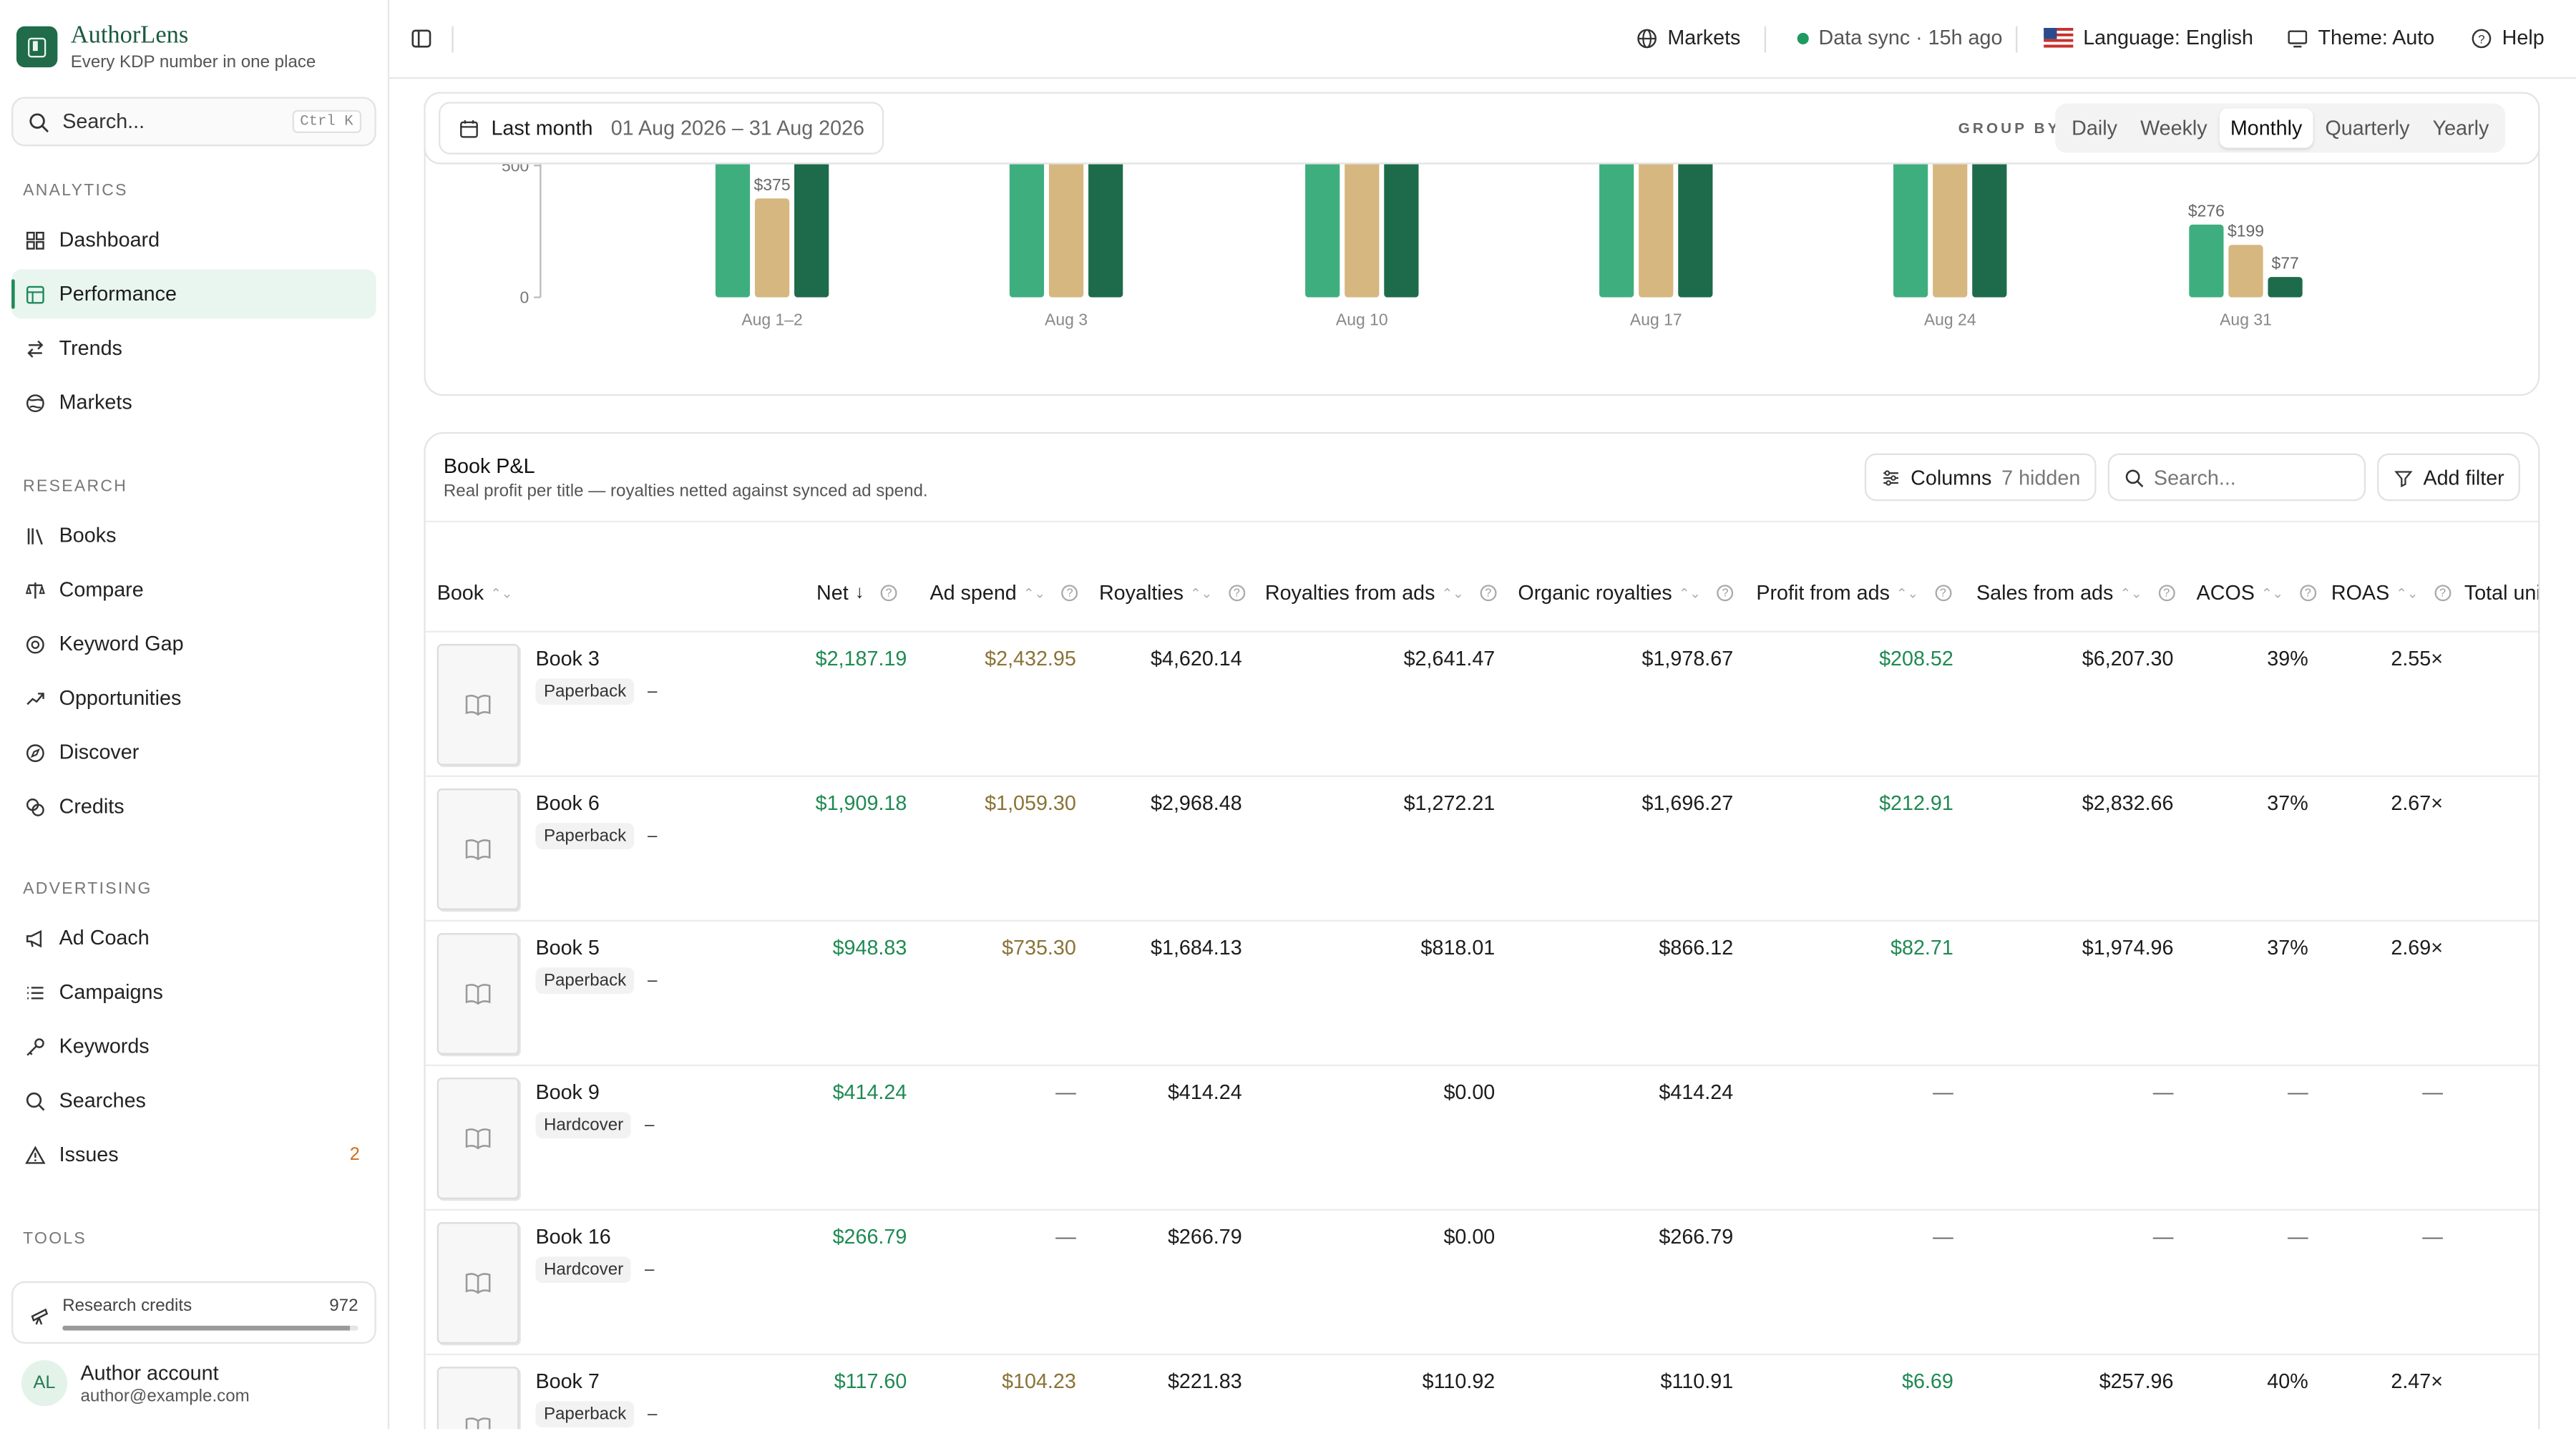  I want to click on book-title: Book 9, so click(567, 1092).